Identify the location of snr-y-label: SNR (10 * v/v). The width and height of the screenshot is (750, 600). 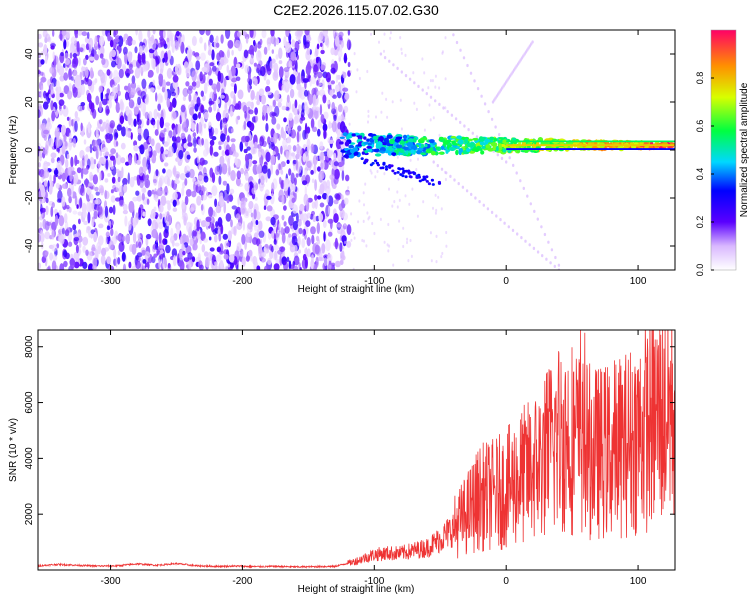
(13, 450).